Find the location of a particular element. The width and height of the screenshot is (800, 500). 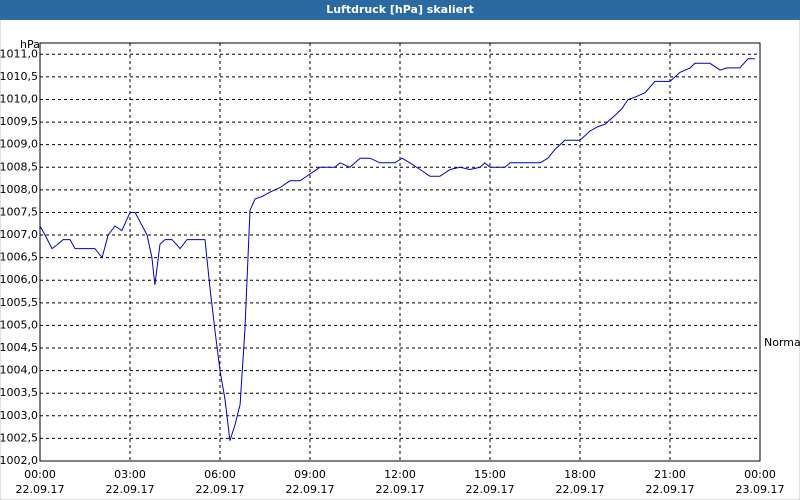

title-bar is located at coordinates (400, 10).